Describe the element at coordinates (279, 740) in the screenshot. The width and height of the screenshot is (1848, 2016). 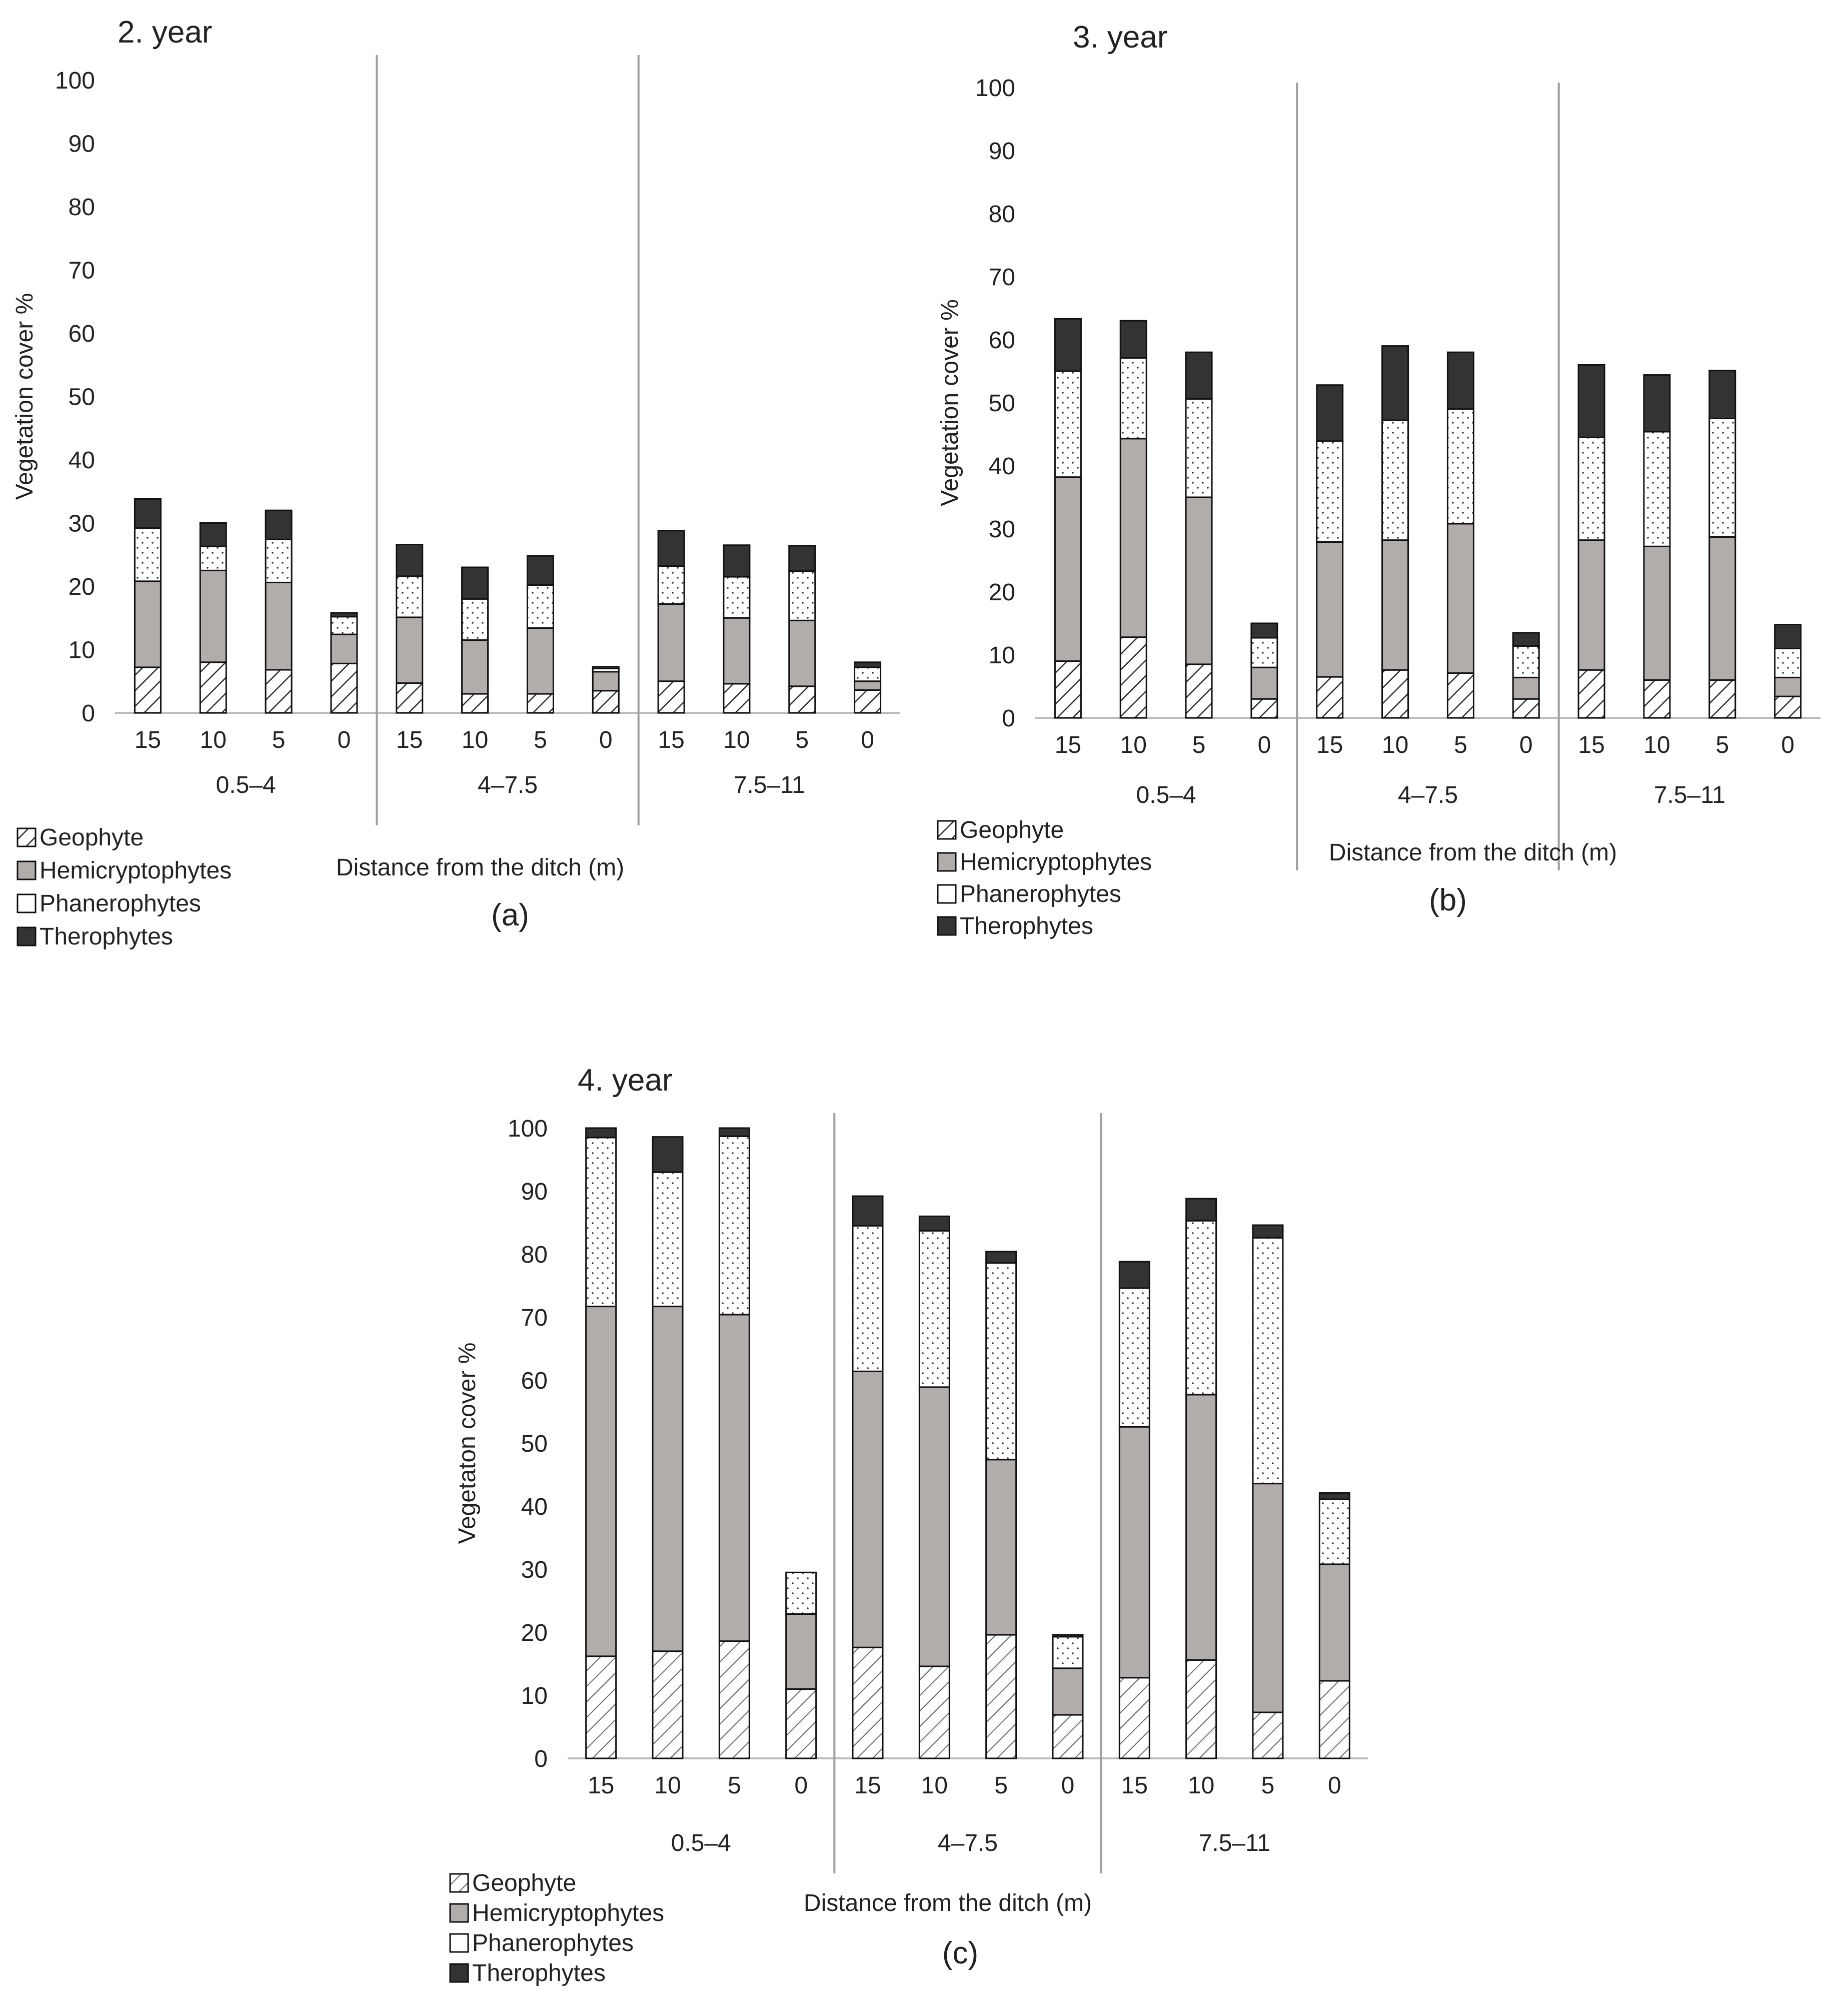
I see `x-tick-label-a-g0-5: 5` at that location.